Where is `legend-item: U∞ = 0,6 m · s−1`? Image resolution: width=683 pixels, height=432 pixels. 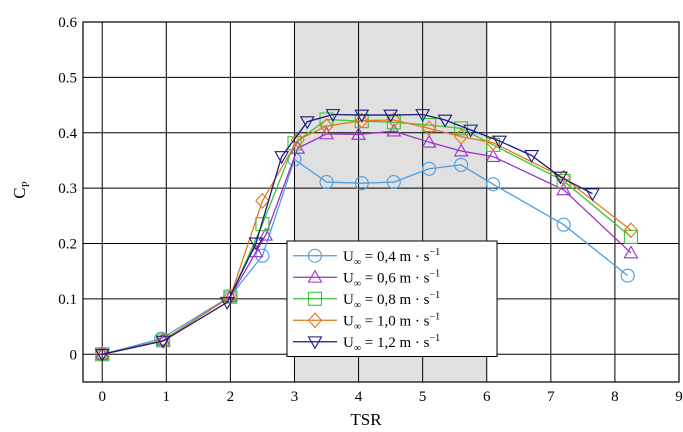
legend-item: U∞ = 0,6 m · s−1 is located at coordinates (366, 278).